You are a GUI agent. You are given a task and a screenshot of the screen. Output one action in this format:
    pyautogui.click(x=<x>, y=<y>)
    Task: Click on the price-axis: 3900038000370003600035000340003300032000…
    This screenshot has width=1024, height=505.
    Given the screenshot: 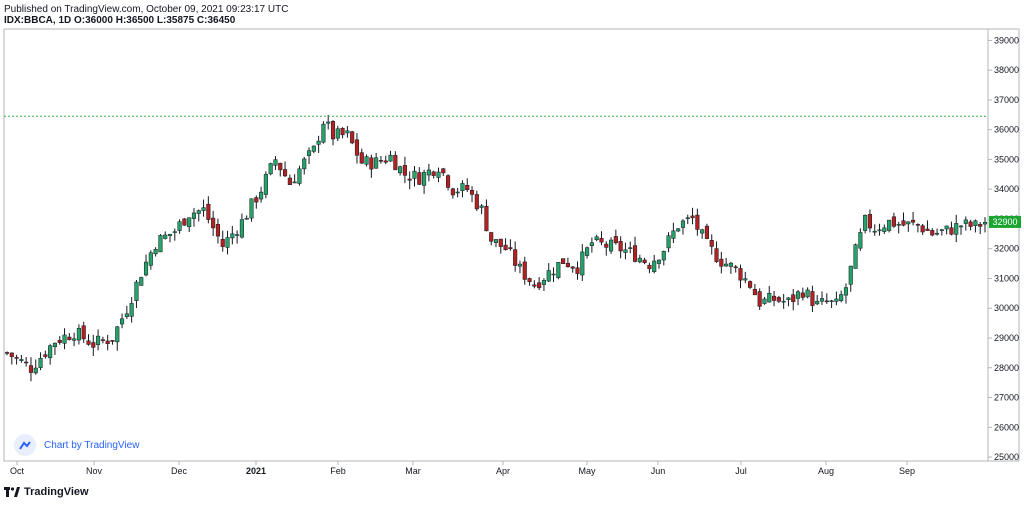 What is the action you would take?
    pyautogui.click(x=1003, y=248)
    